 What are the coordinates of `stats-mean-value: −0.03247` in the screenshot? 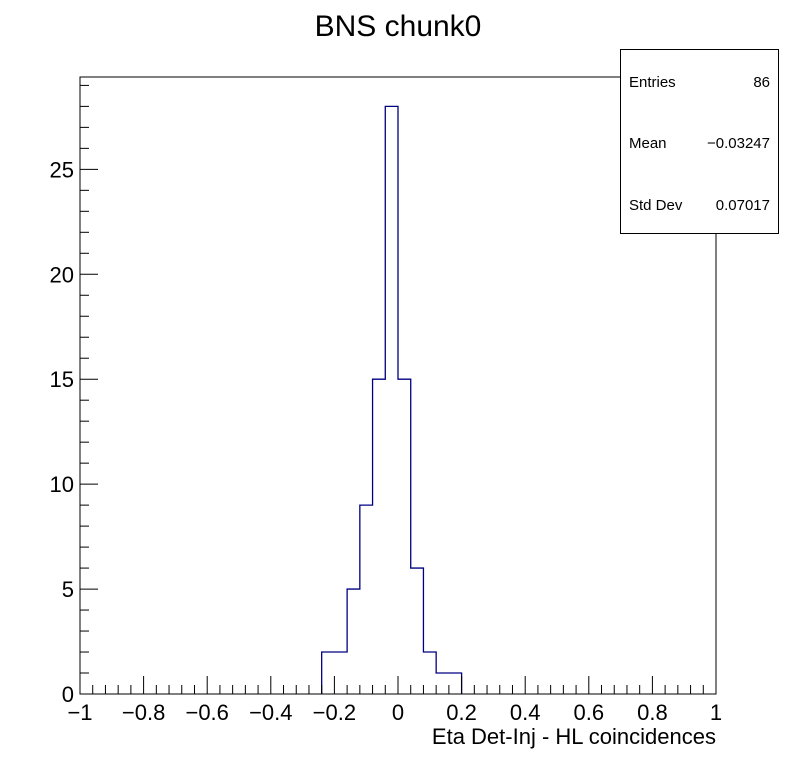 It's located at (738, 143).